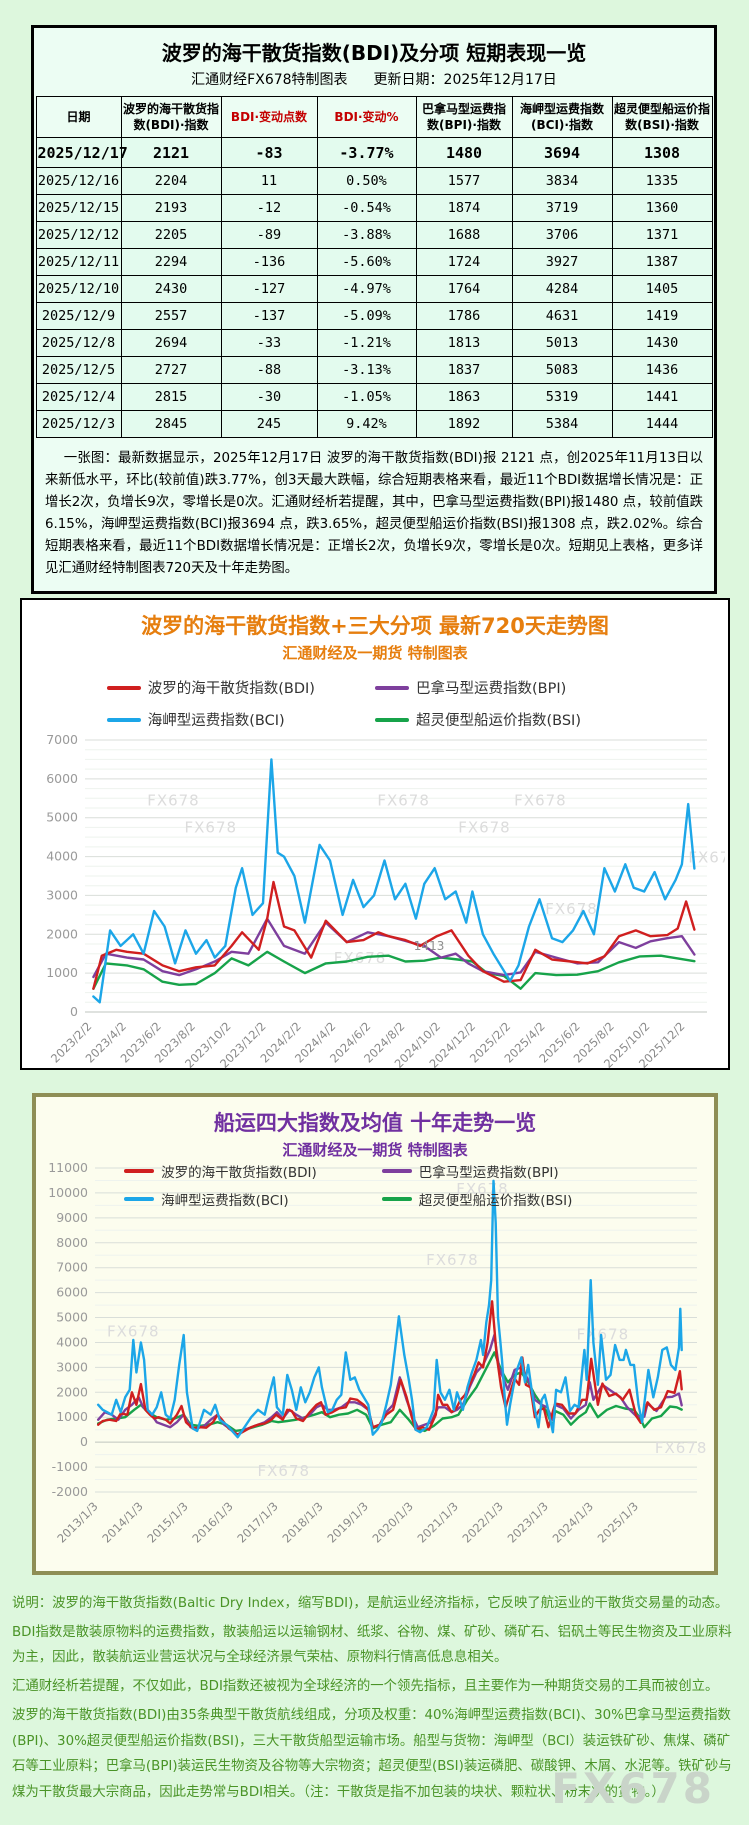  What do you see at coordinates (508, 719) in the screenshot?
I see `legend-item-3: 超灵便型船运价指数(BSI)` at bounding box center [508, 719].